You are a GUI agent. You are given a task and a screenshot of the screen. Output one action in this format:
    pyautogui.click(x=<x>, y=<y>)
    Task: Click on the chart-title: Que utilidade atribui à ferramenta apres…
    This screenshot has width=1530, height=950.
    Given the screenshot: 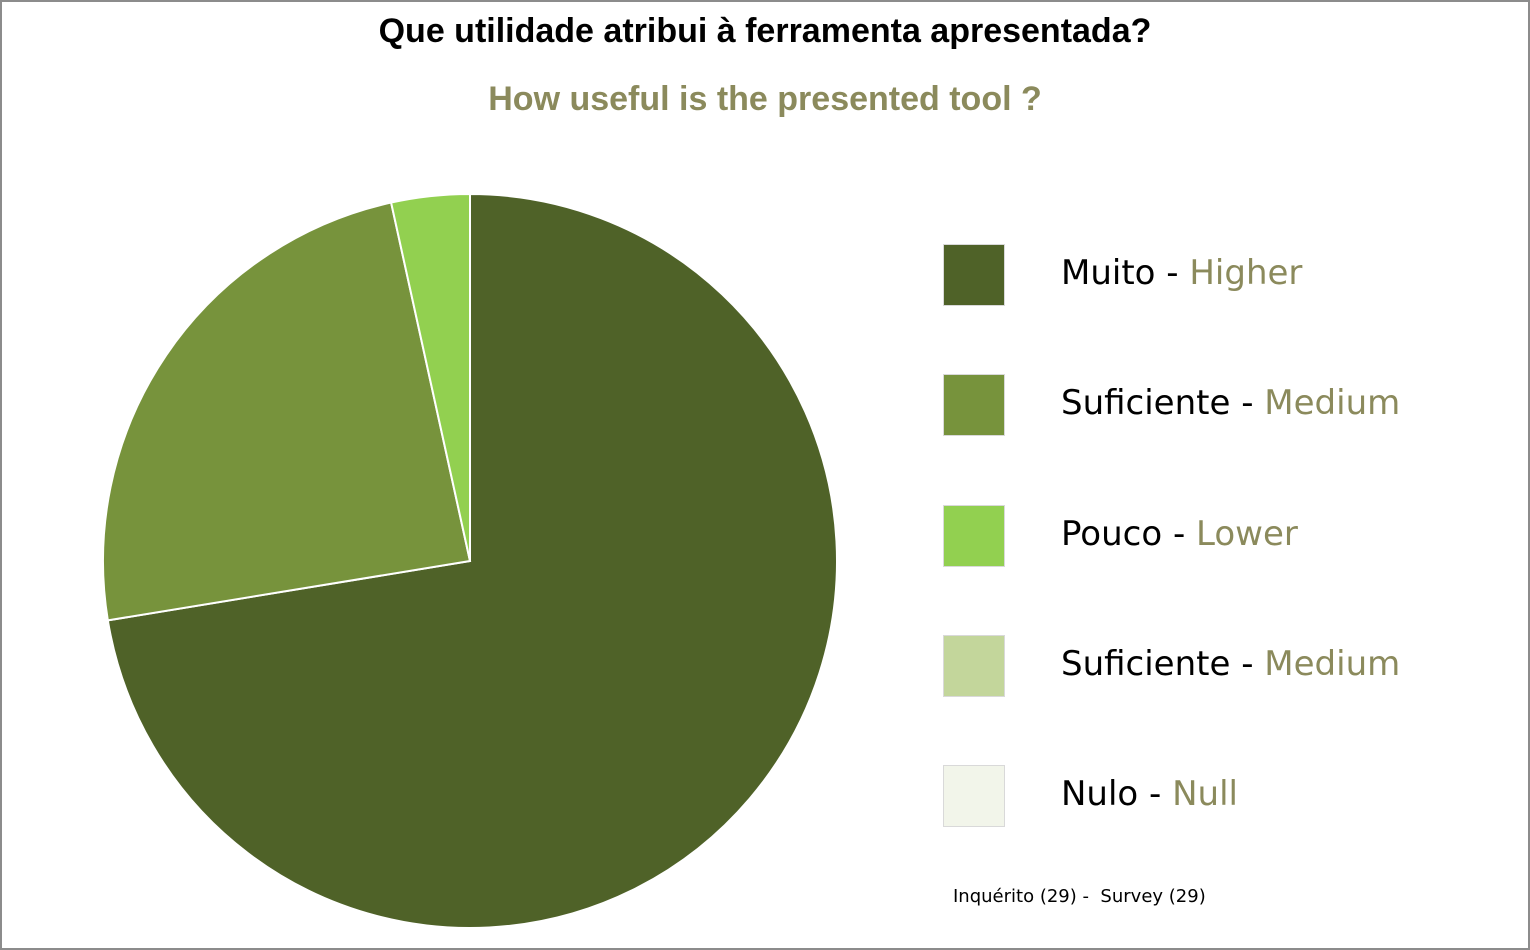 What is the action you would take?
    pyautogui.click(x=765, y=31)
    